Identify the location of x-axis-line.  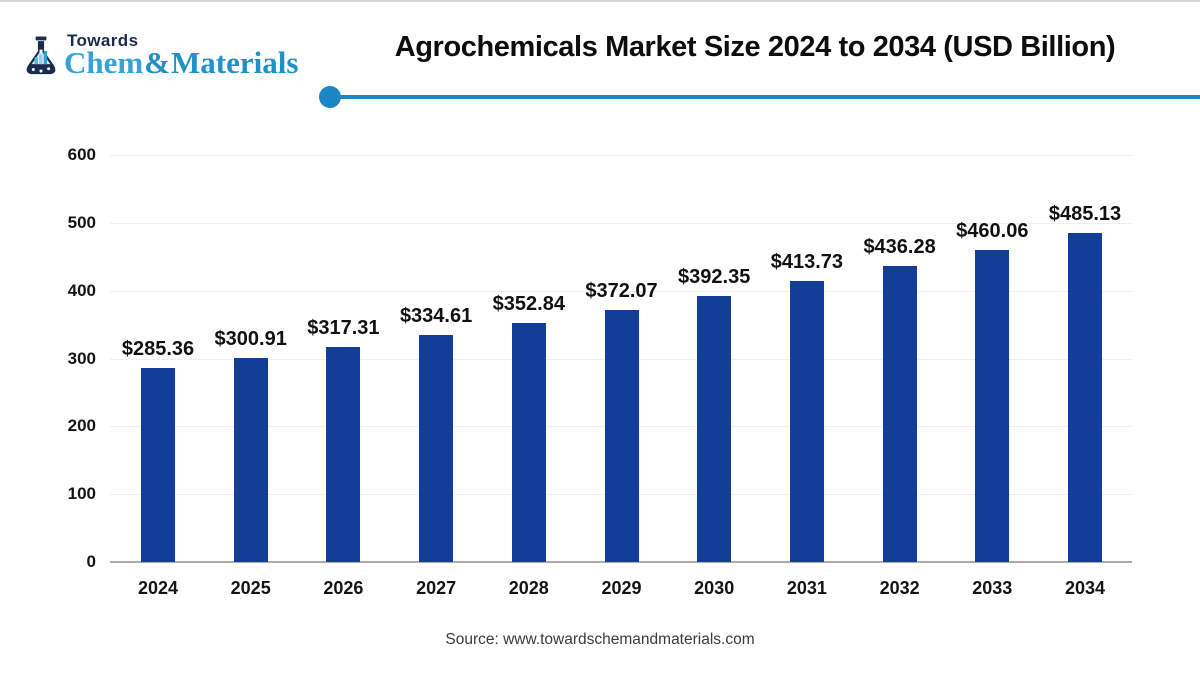
(621, 562).